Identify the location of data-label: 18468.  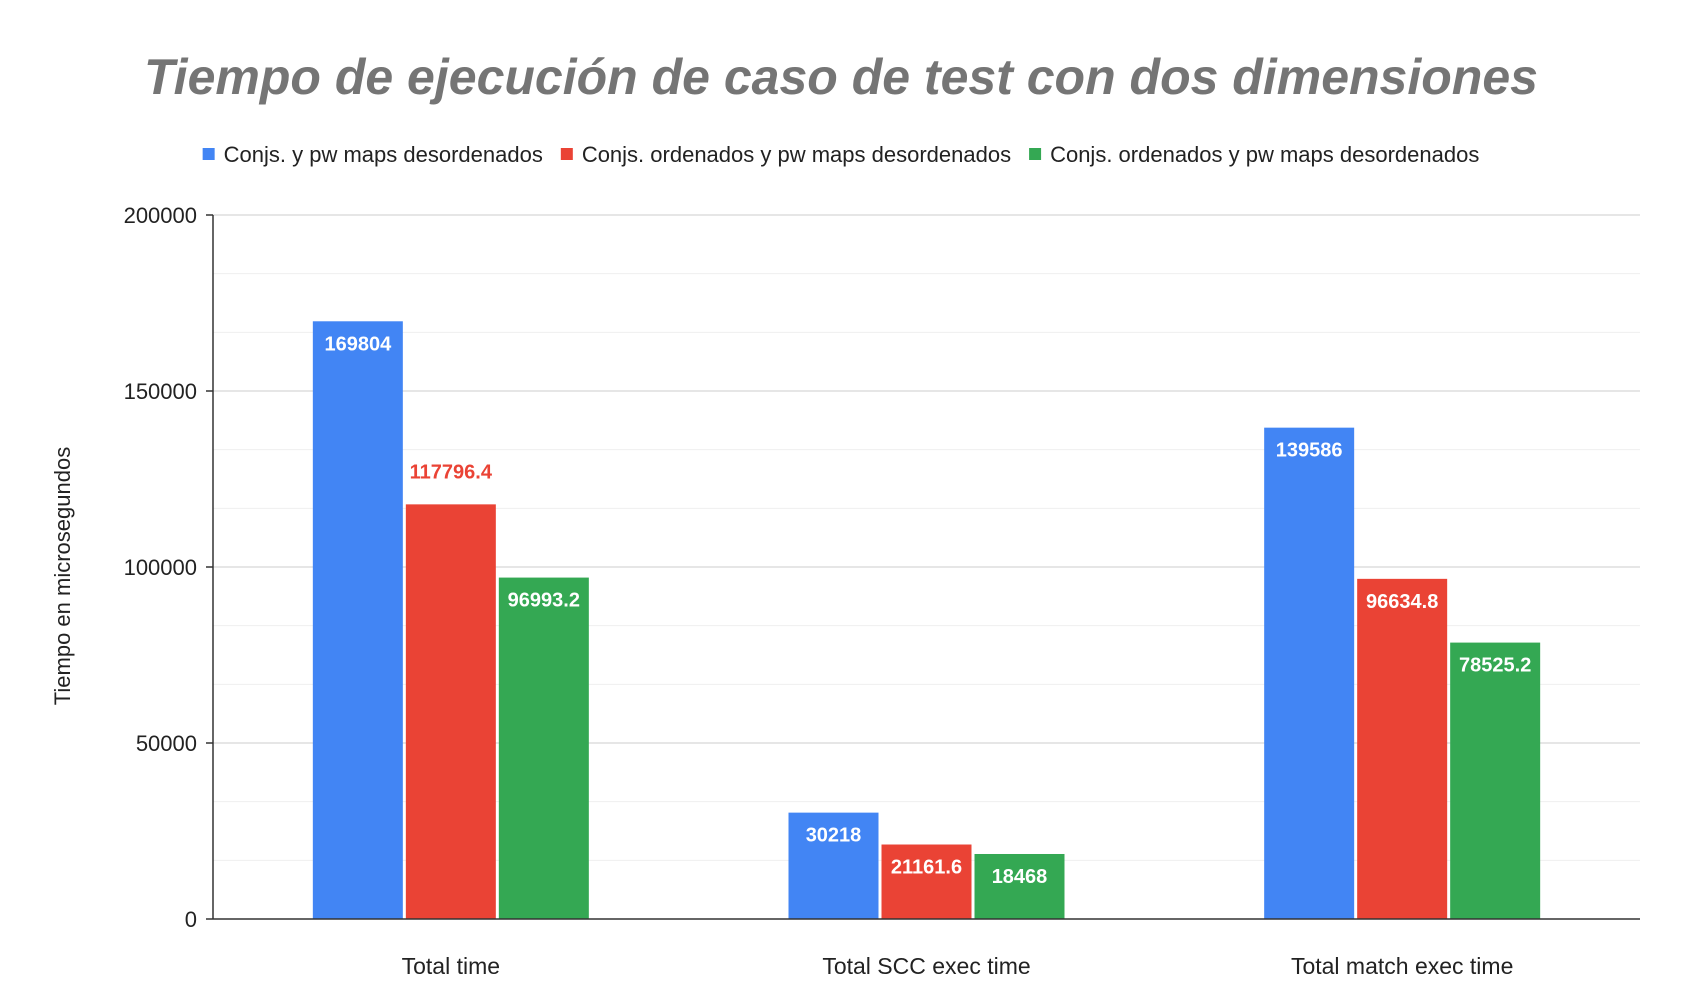
(1020, 877).